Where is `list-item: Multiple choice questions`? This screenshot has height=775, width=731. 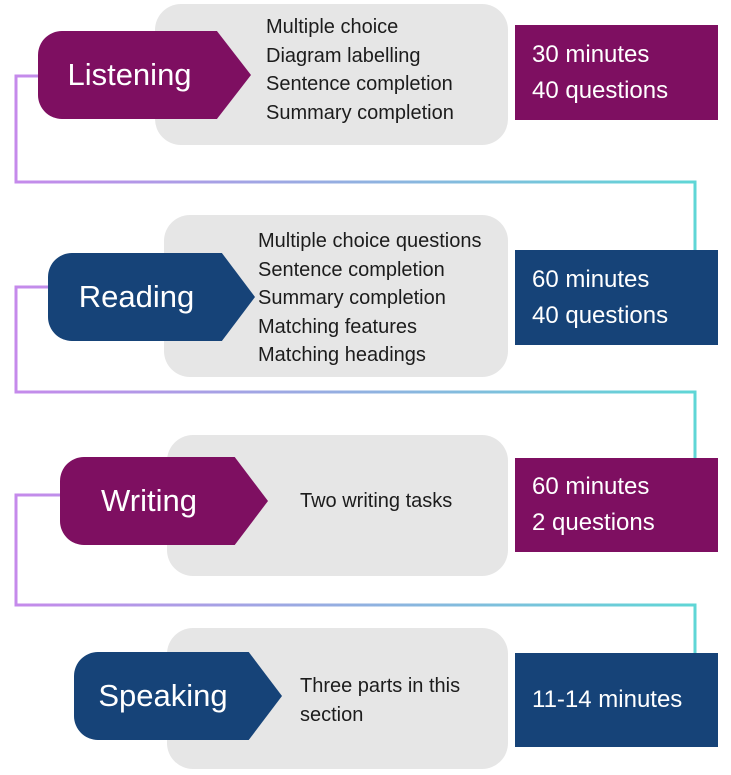 list-item: Multiple choice questions is located at coordinates (370, 241).